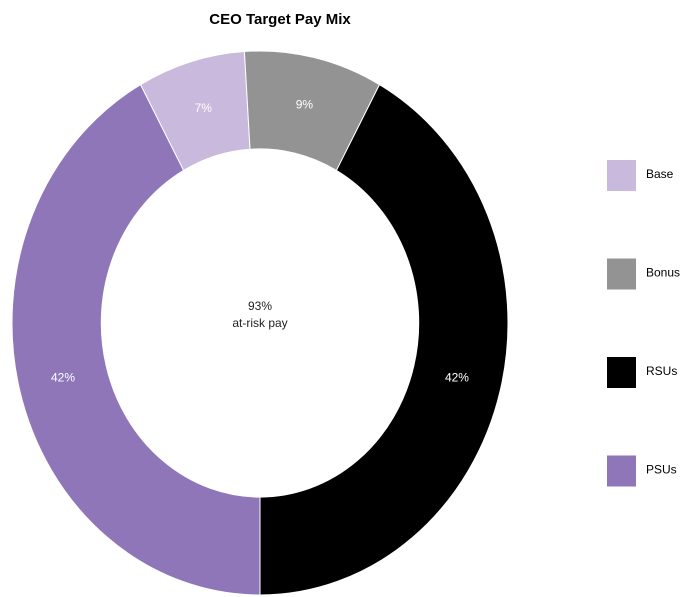 The image size is (684, 597). What do you see at coordinates (661, 371) in the screenshot?
I see `legend-label: RSUs` at bounding box center [661, 371].